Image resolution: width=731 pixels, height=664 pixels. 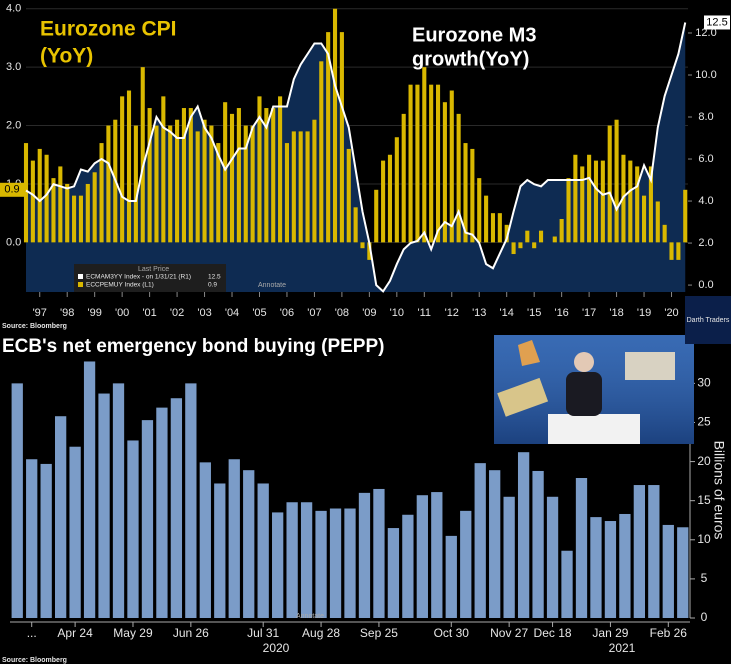 What do you see at coordinates (474, 35) in the screenshot?
I see `chart-title: Eurozone M3` at bounding box center [474, 35].